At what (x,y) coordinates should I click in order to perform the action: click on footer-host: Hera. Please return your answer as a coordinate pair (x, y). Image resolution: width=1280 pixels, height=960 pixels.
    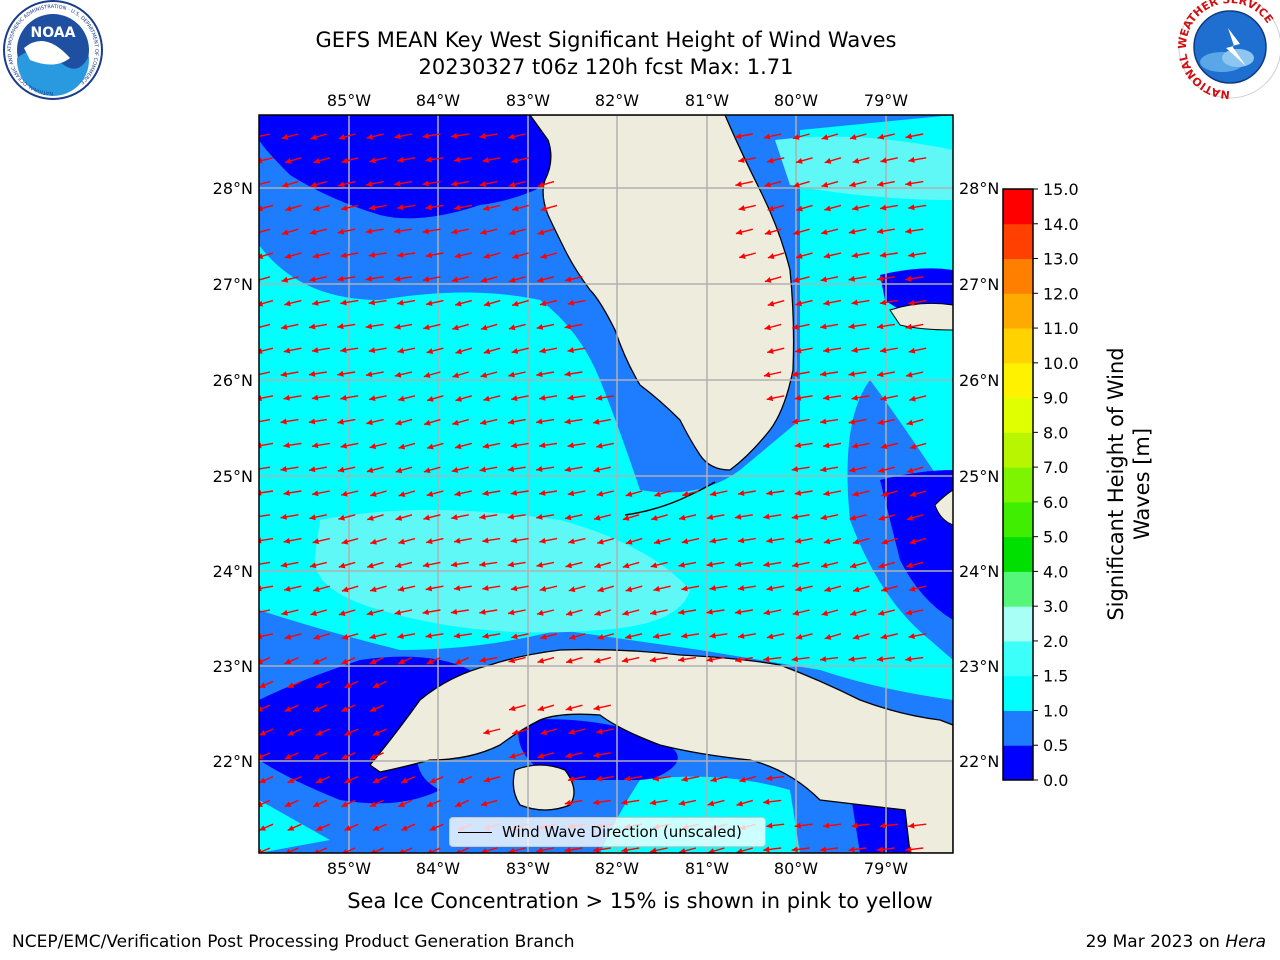
    Looking at the image, I should click on (1245, 942).